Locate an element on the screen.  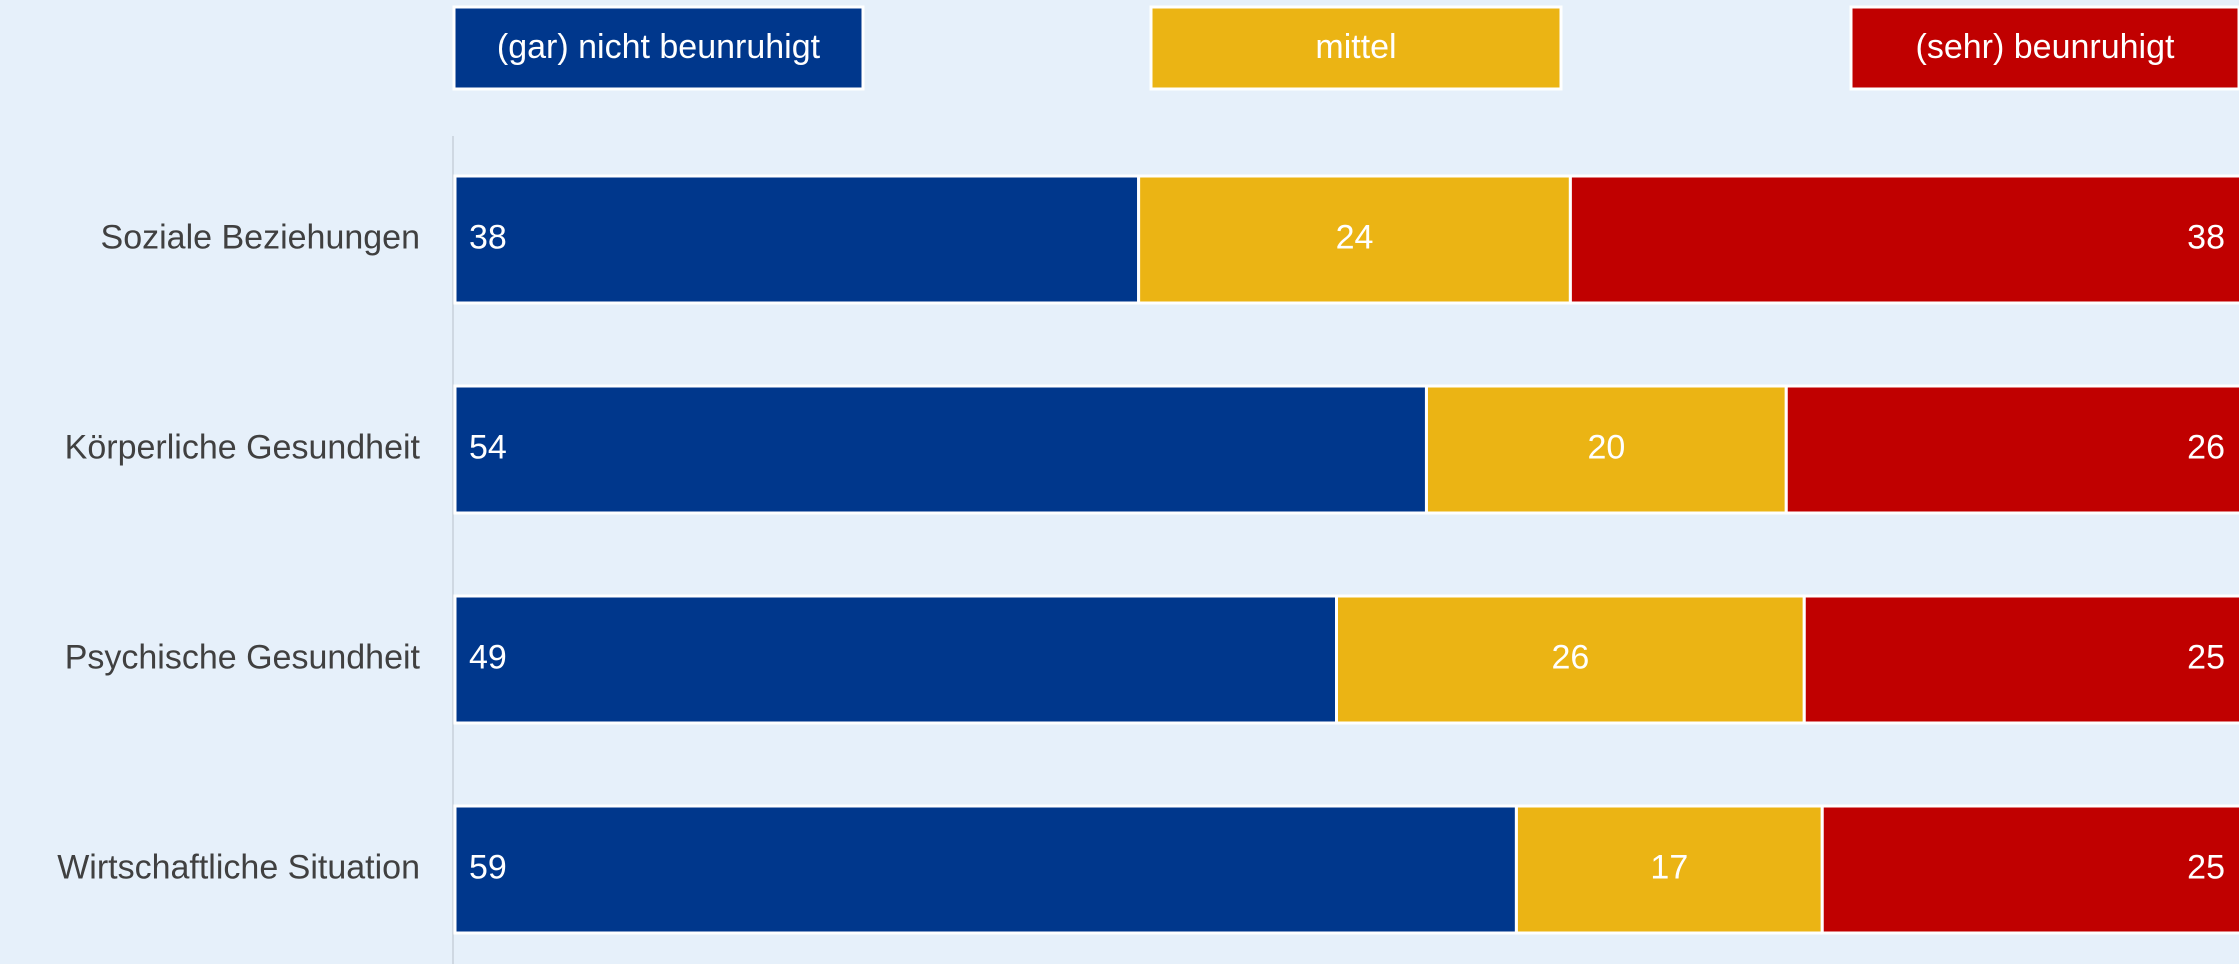
legend-label: mittel is located at coordinates (1355, 47).